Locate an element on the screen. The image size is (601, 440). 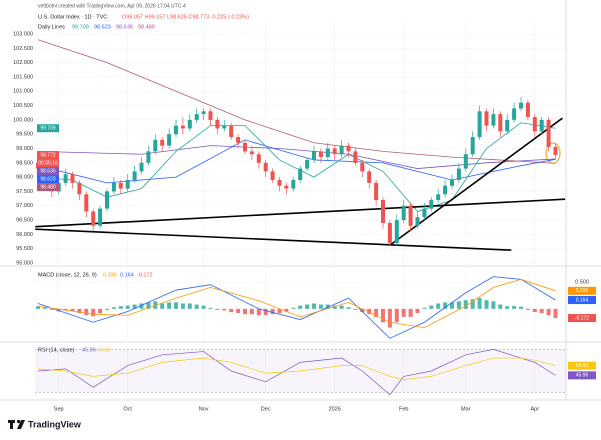
y-tick-label: 101.500 is located at coordinates (23, 77).